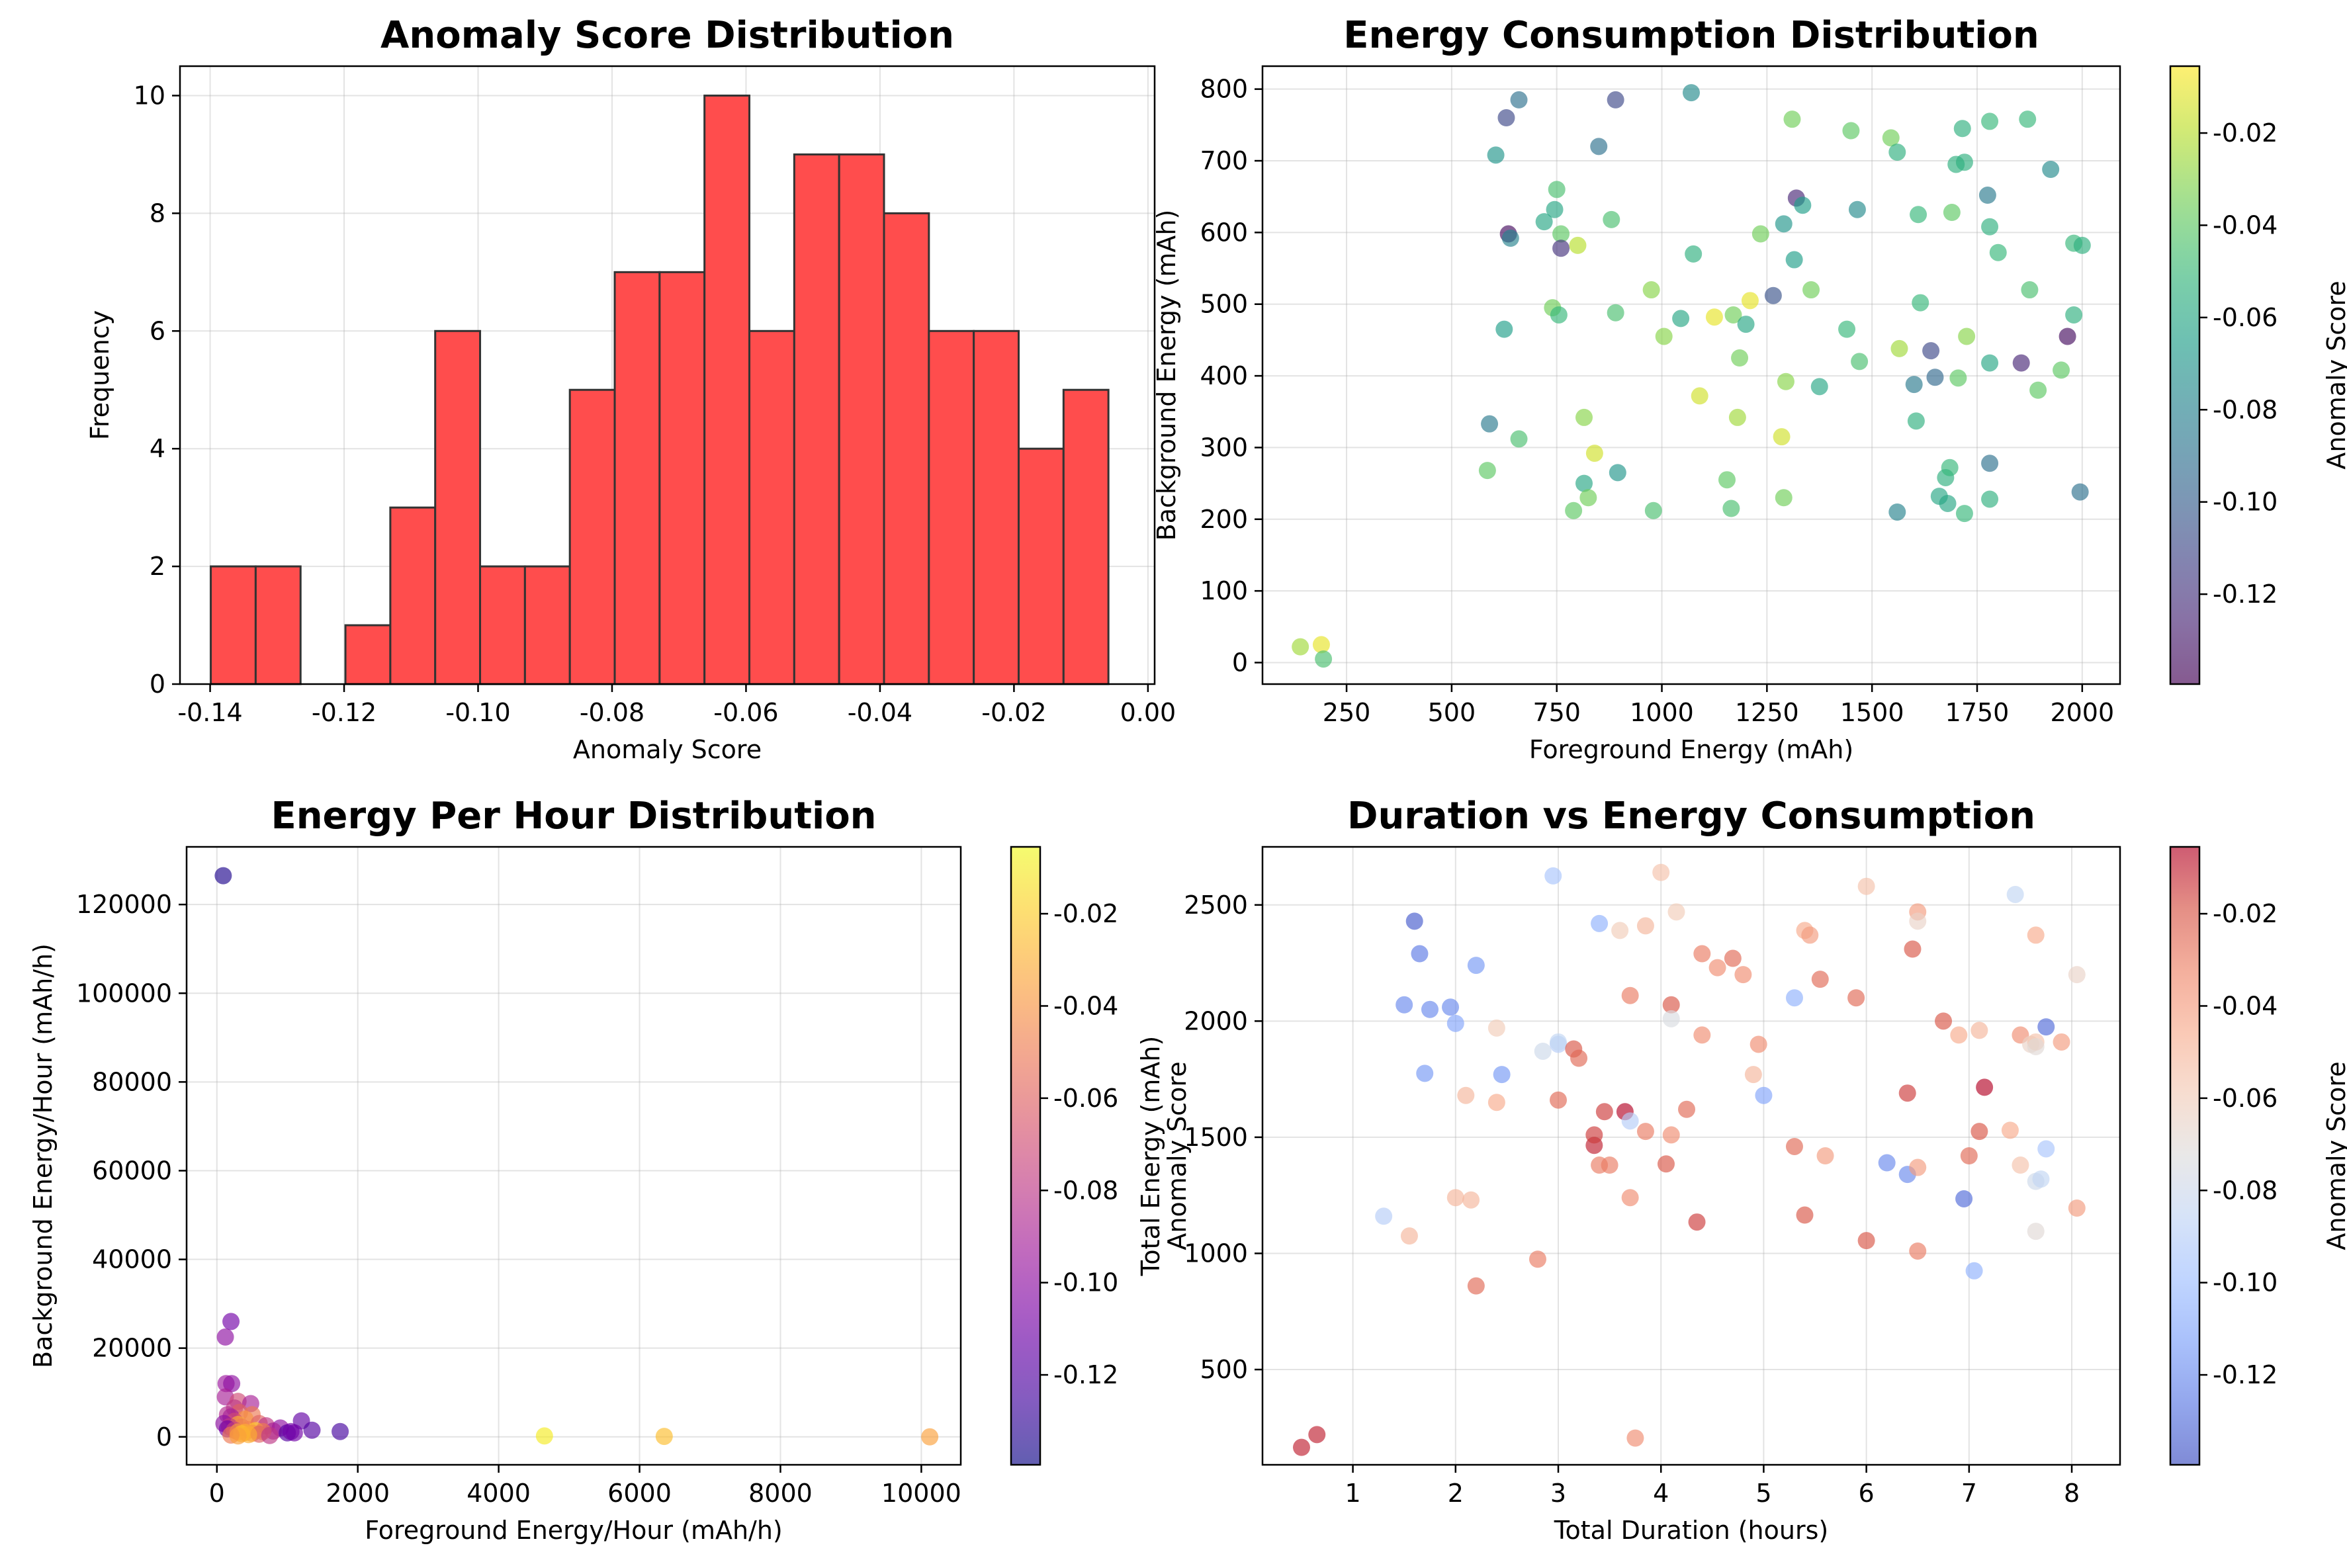 The image size is (2347, 1568). Describe the element at coordinates (1085, 913) in the screenshot. I see `colorbar-tick-label: -0.02` at that location.